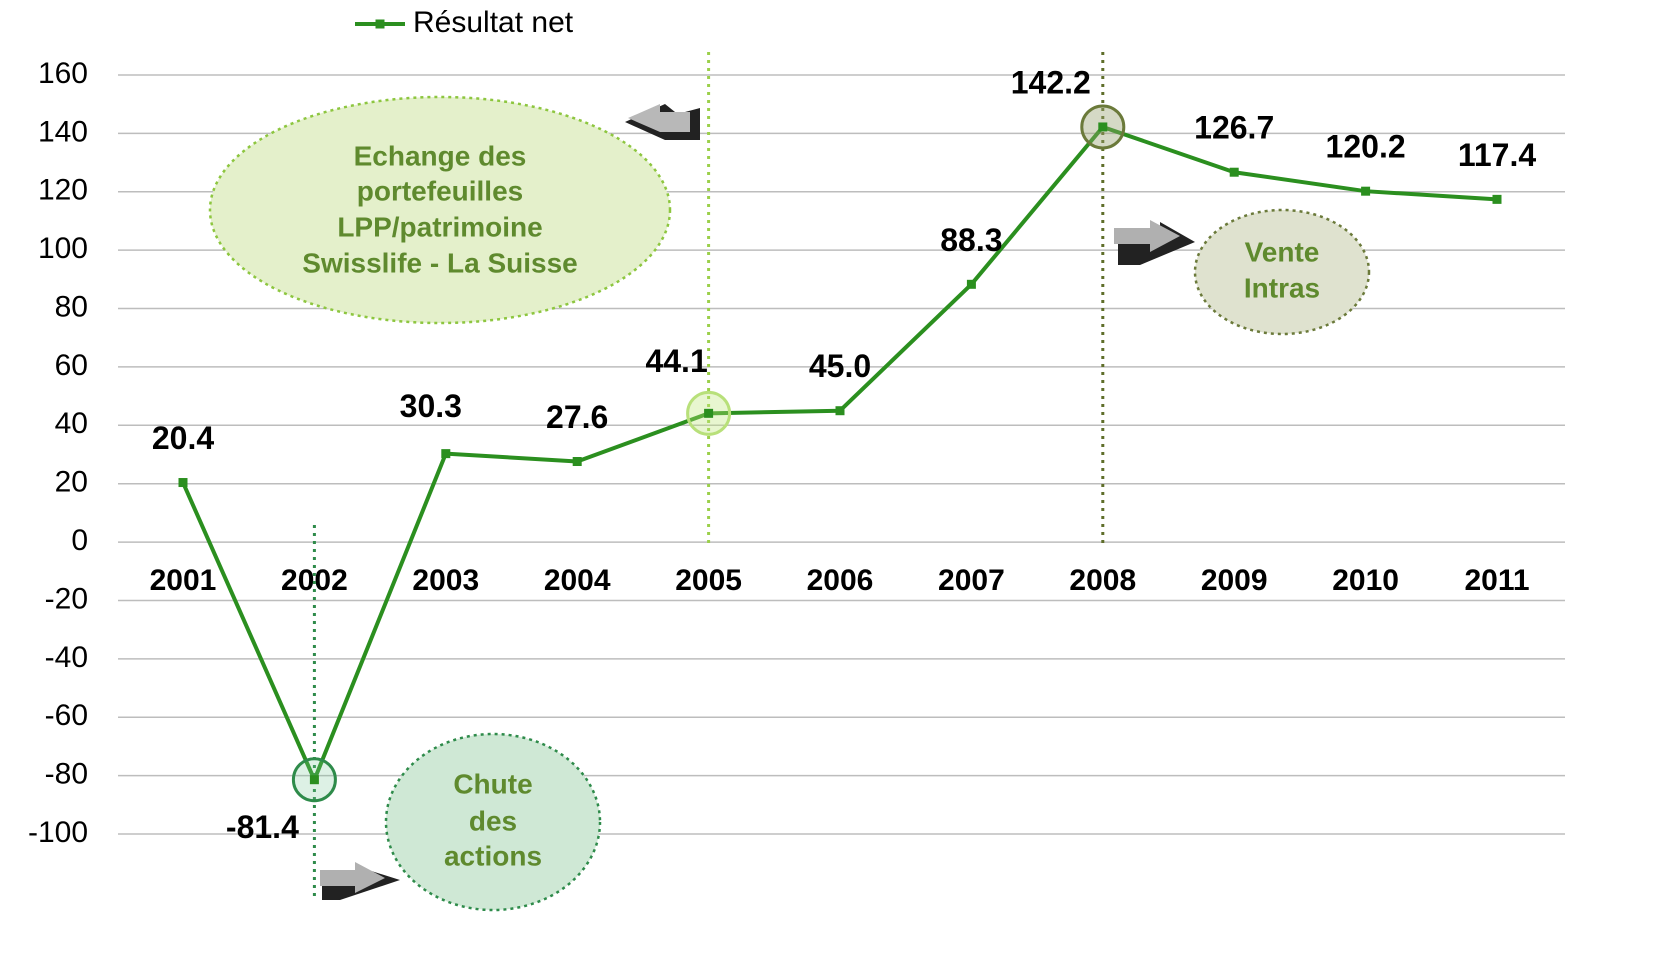  Describe the element at coordinates (262, 827) in the screenshot. I see `data-label: -81.4` at that location.